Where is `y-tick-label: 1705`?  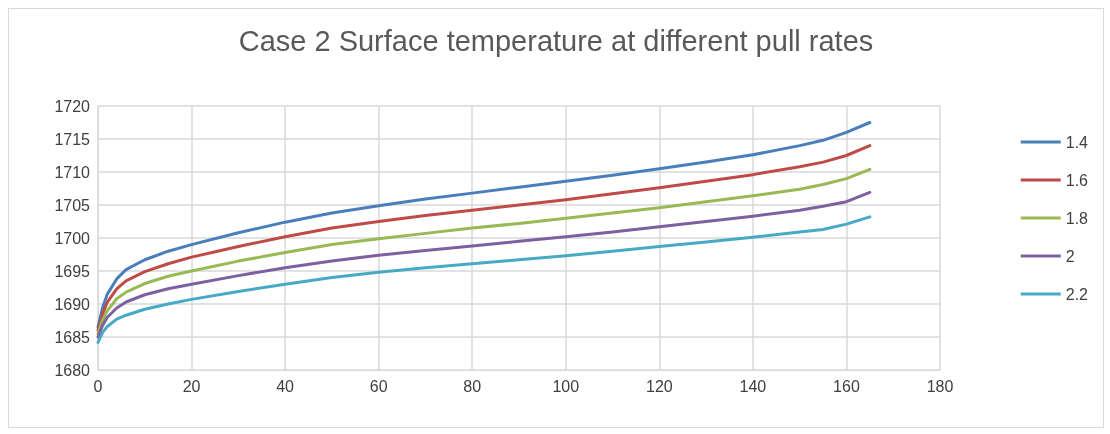
y-tick-label: 1705 is located at coordinates (72, 205).